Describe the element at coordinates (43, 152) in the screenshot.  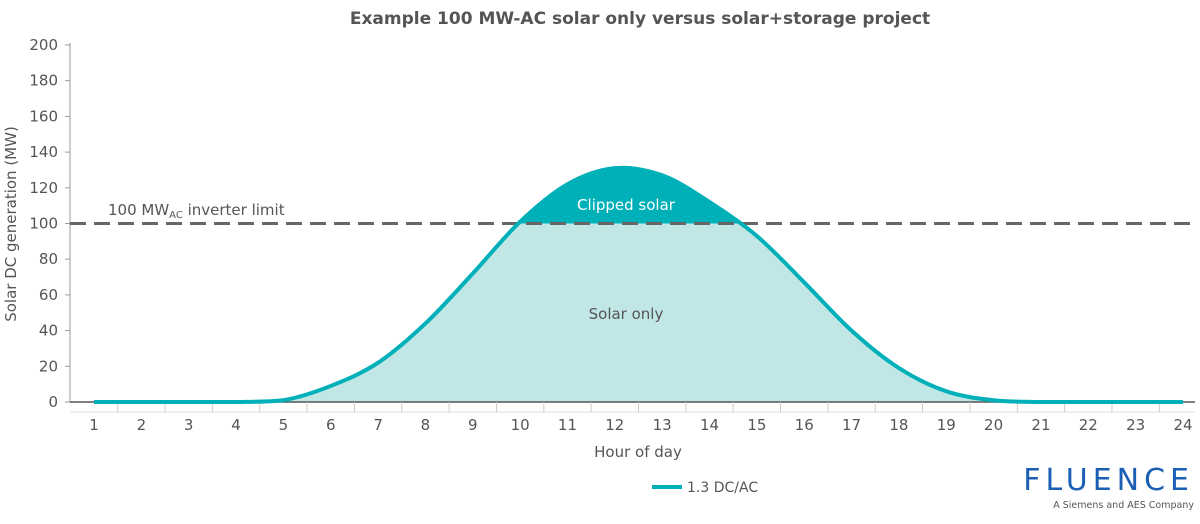
I see `y-tick-label: 140` at that location.